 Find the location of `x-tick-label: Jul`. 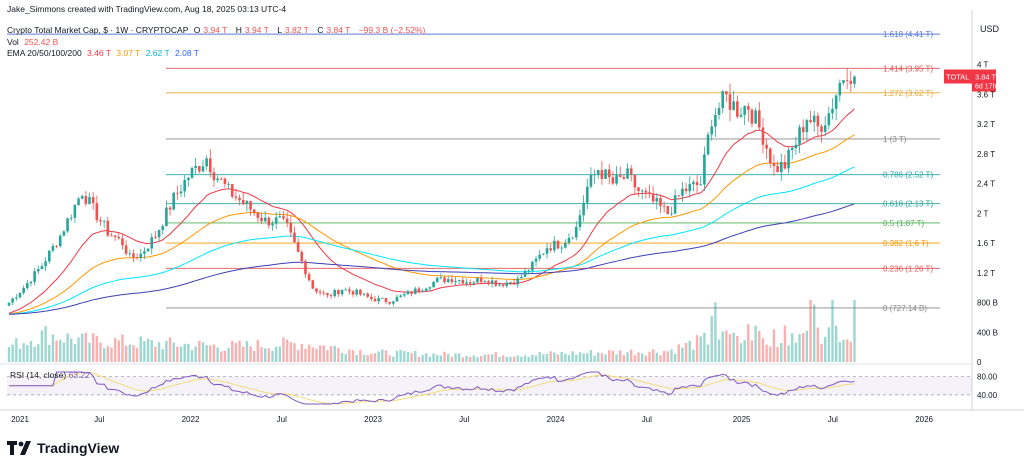

x-tick-label: Jul is located at coordinates (833, 419).